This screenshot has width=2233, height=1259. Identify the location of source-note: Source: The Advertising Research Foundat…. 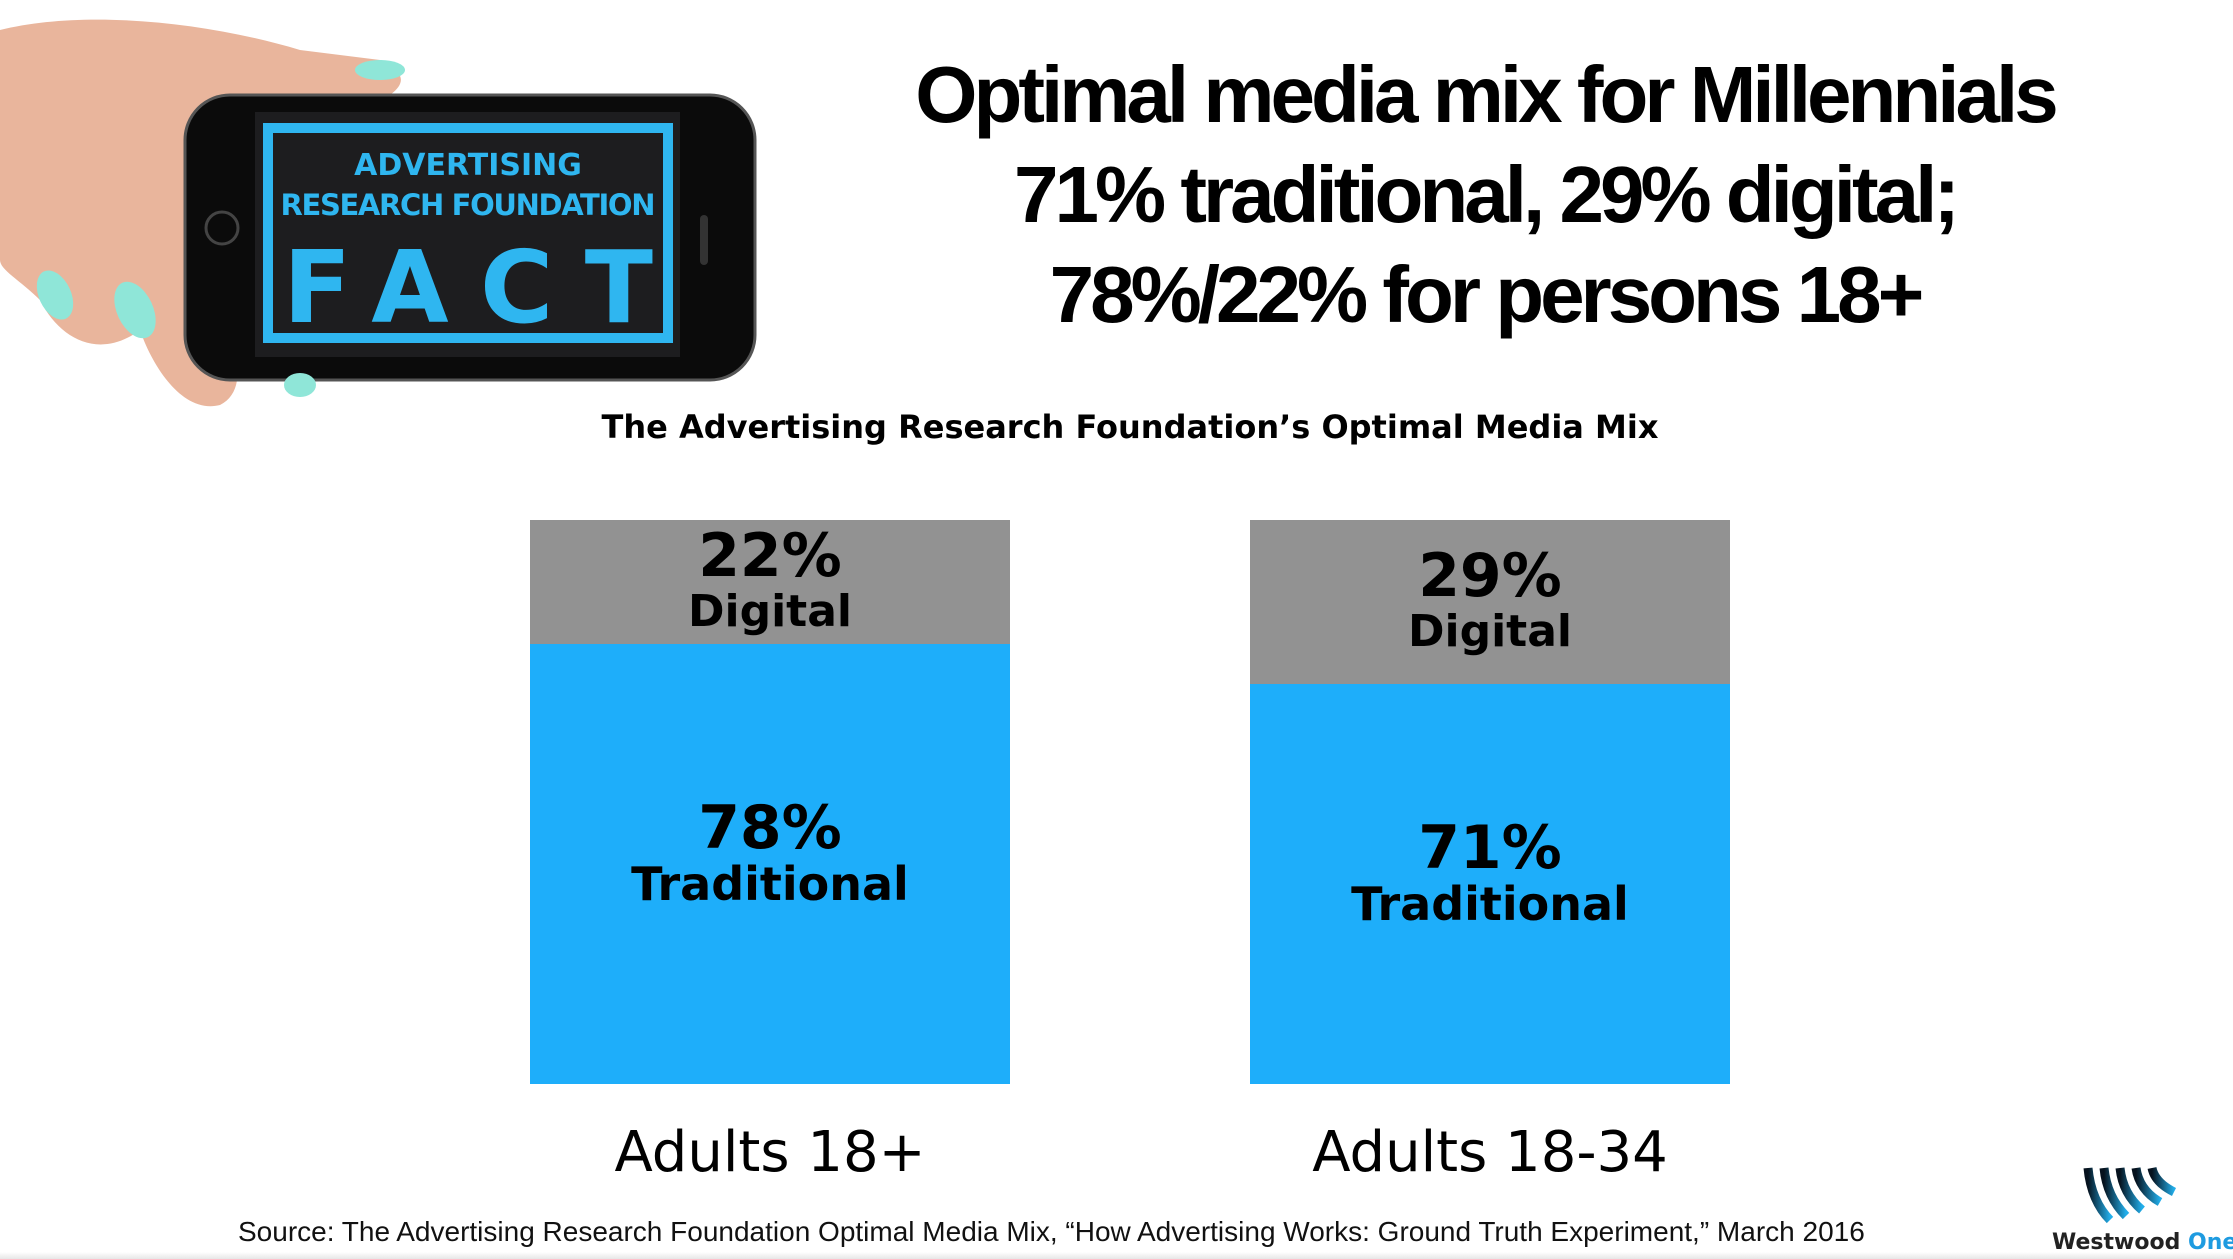
(1051, 1231).